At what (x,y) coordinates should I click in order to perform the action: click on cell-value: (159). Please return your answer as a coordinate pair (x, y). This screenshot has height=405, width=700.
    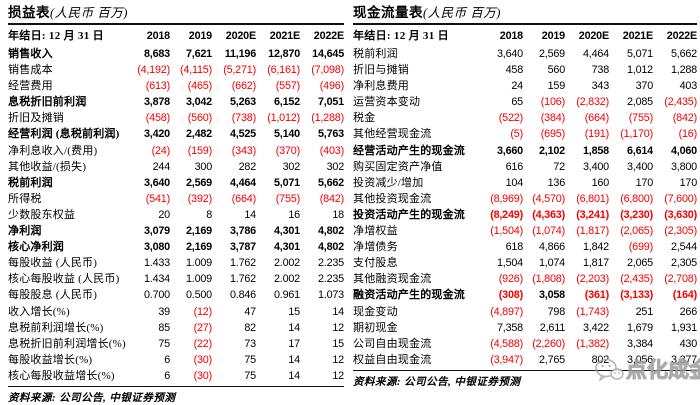
    Looking at the image, I should click on (199, 150).